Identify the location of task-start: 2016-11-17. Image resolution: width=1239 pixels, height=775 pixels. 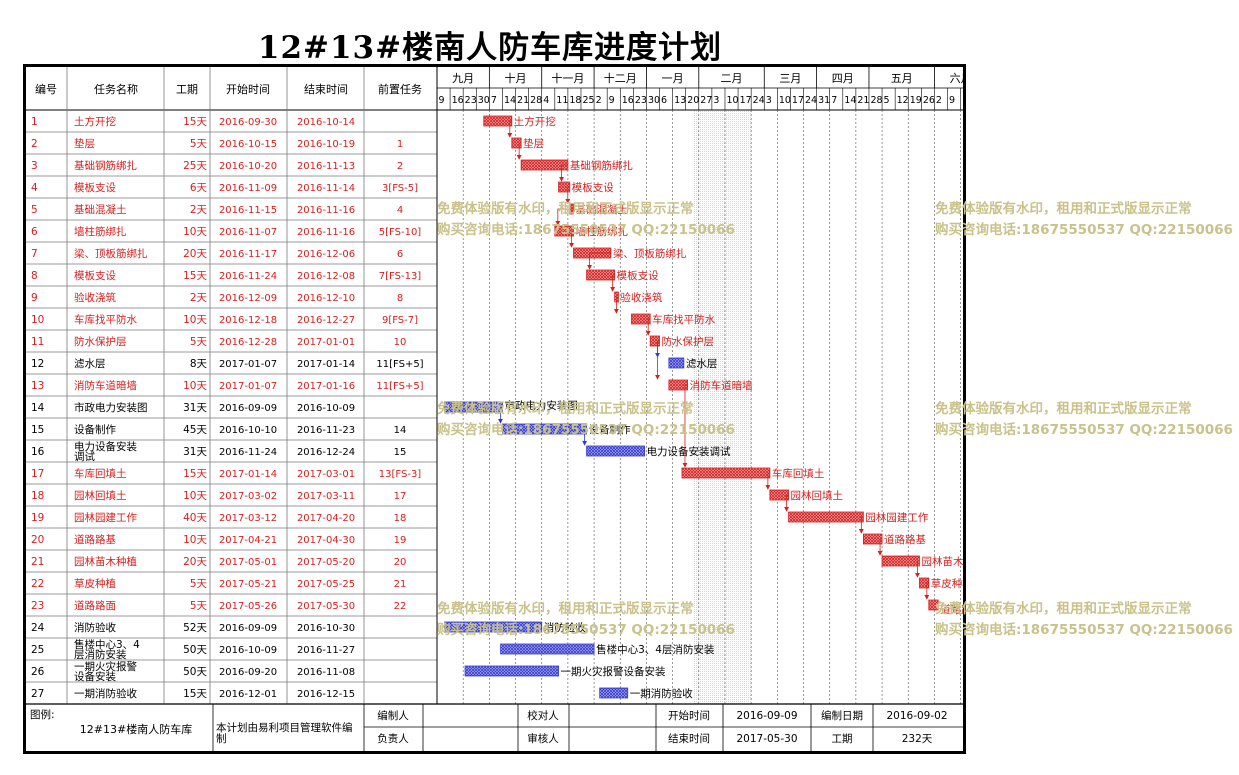
(248, 254).